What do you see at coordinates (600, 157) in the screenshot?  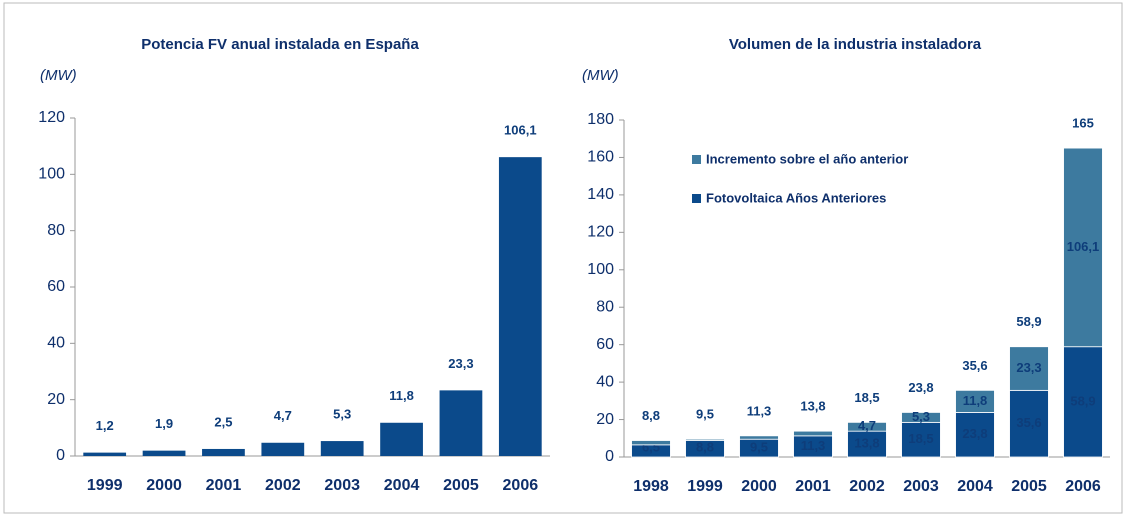 I see `y-tick-label: 160` at bounding box center [600, 157].